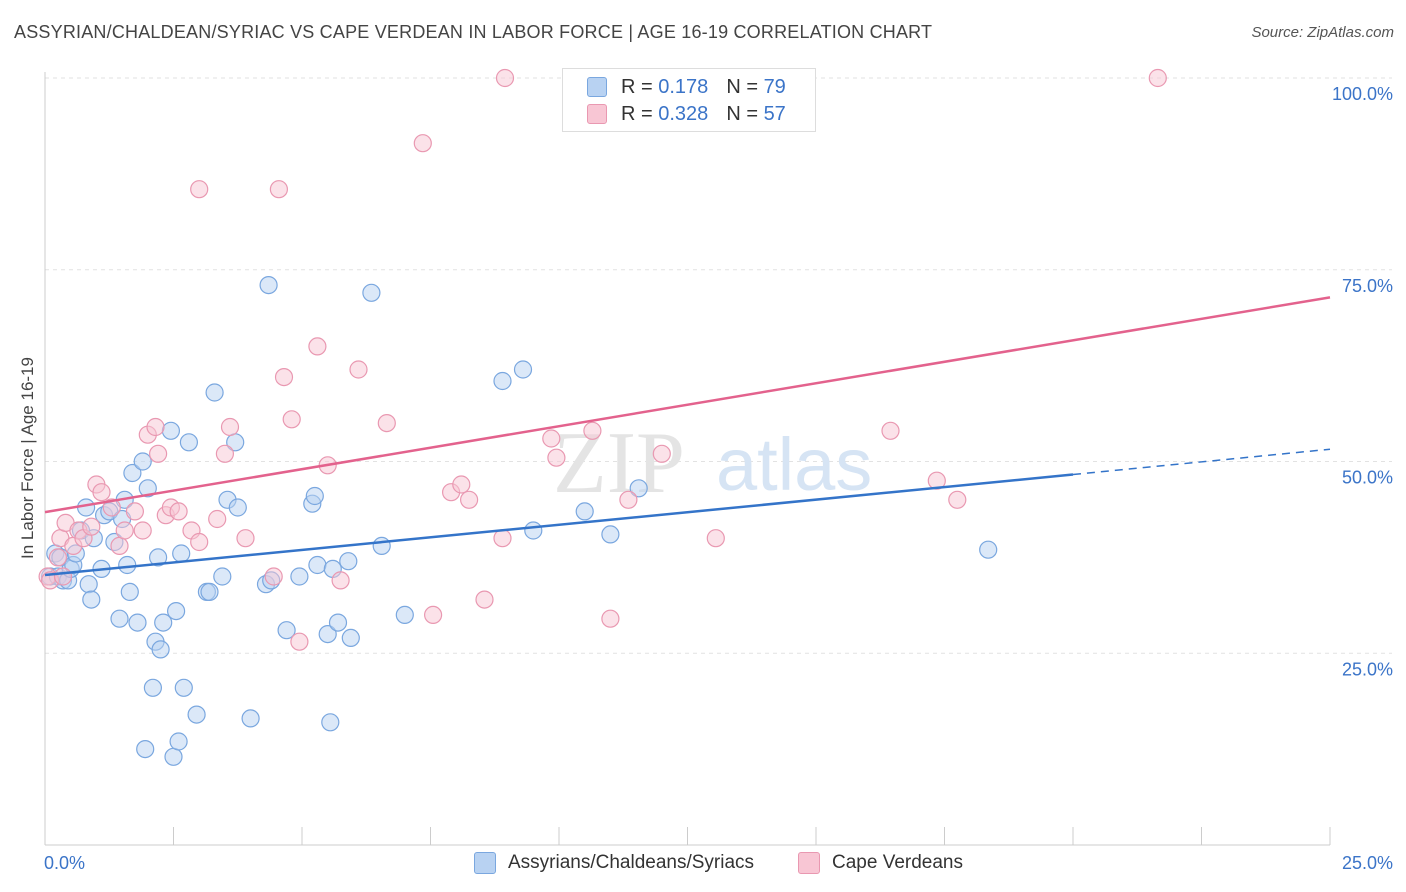  I want to click on legend-swatch-capeverdean, so click(597, 114).